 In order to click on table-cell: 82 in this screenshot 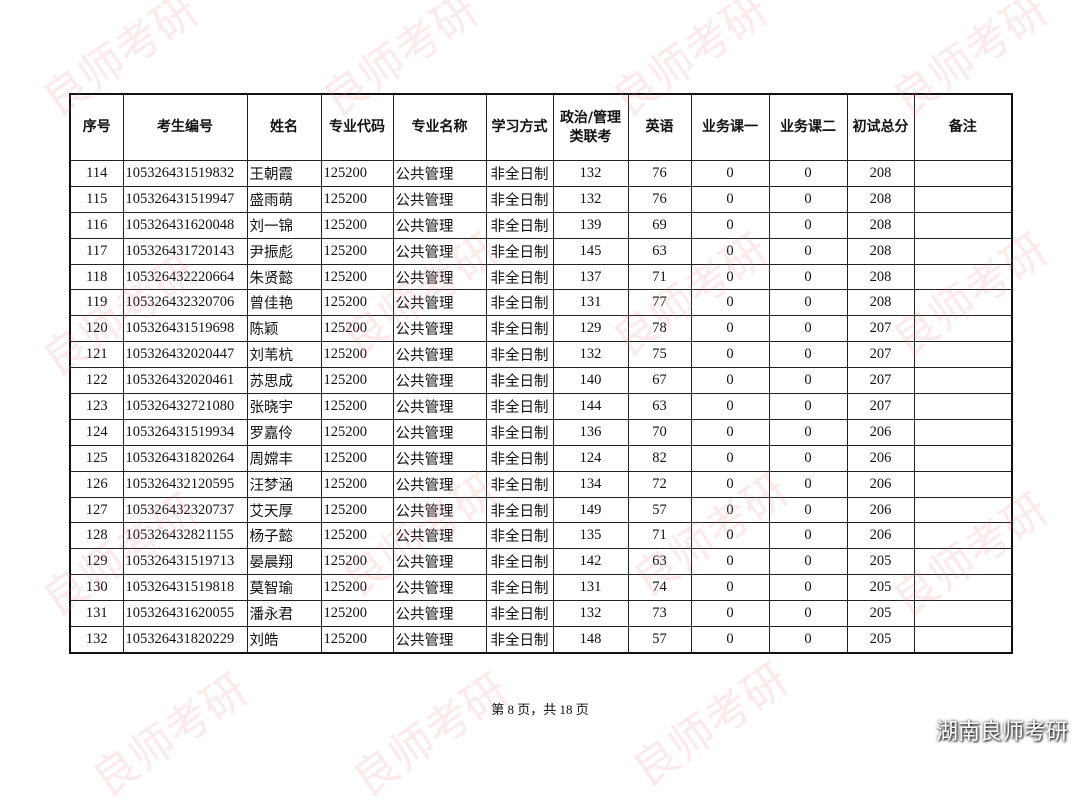, I will do `click(659, 458)`.